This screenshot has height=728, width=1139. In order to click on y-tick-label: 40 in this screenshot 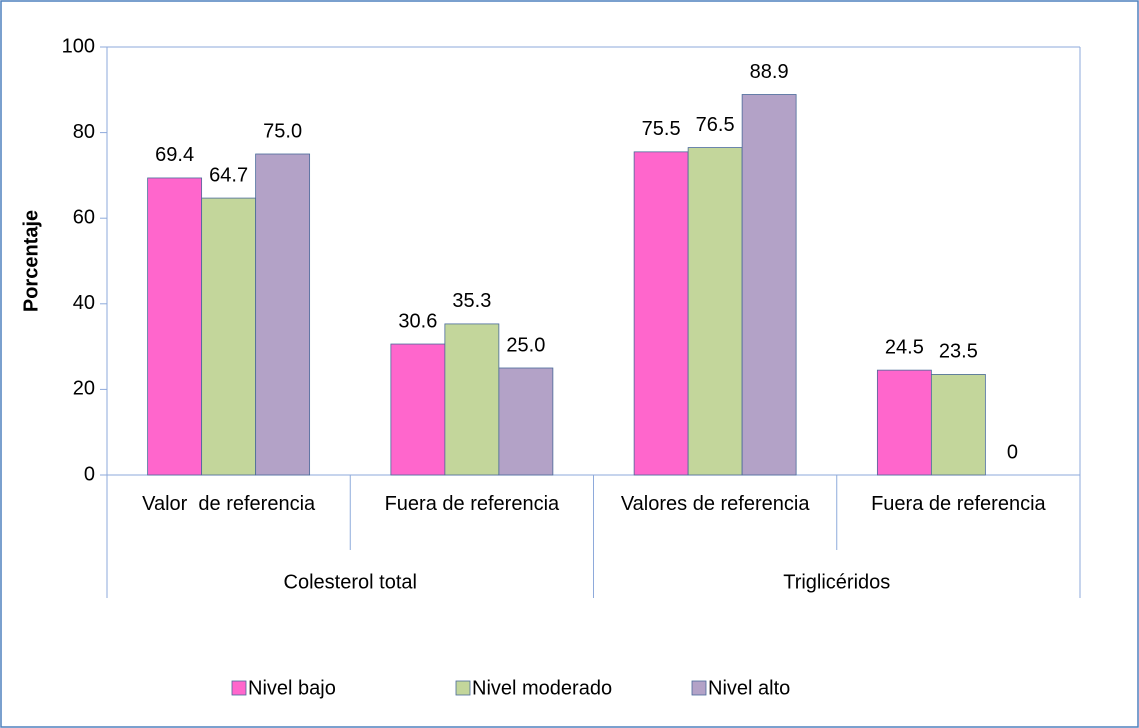, I will do `click(84, 303)`.